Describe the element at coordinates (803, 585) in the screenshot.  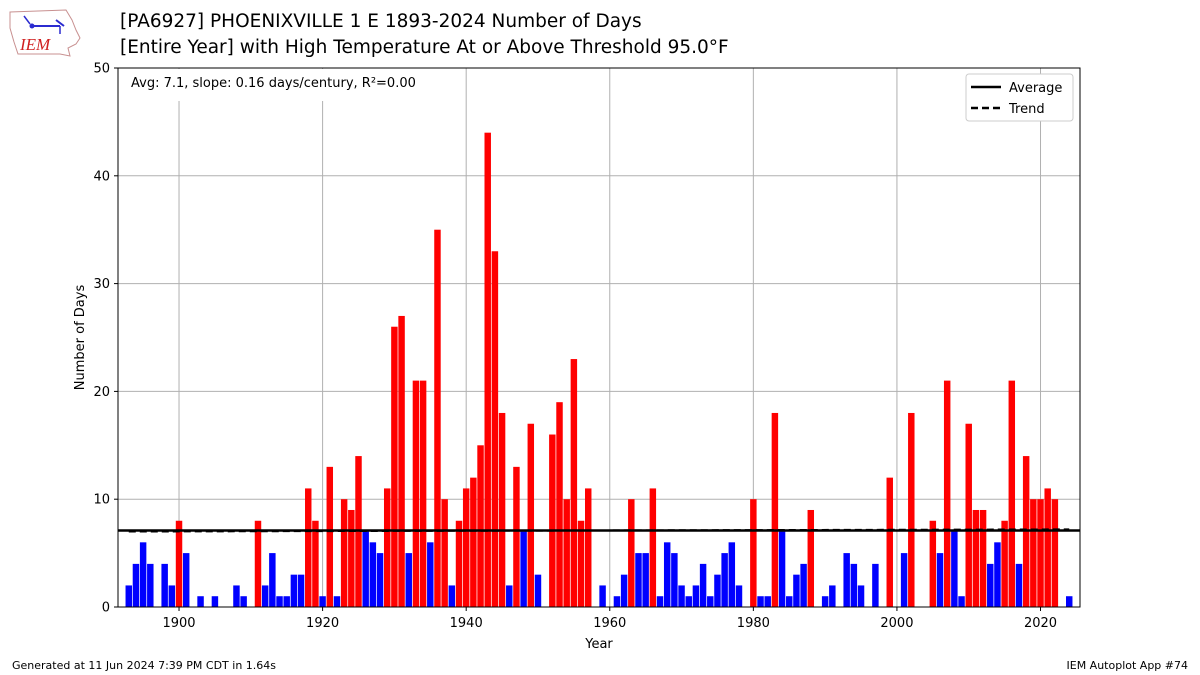
I see `bar-1987` at that location.